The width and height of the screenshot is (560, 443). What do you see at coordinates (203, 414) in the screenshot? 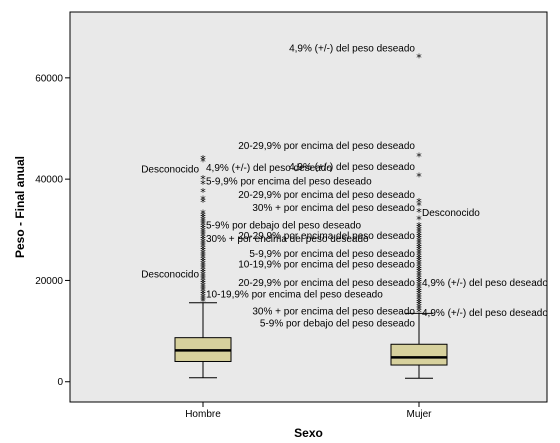
I see `x-category-label: Hombre` at bounding box center [203, 414].